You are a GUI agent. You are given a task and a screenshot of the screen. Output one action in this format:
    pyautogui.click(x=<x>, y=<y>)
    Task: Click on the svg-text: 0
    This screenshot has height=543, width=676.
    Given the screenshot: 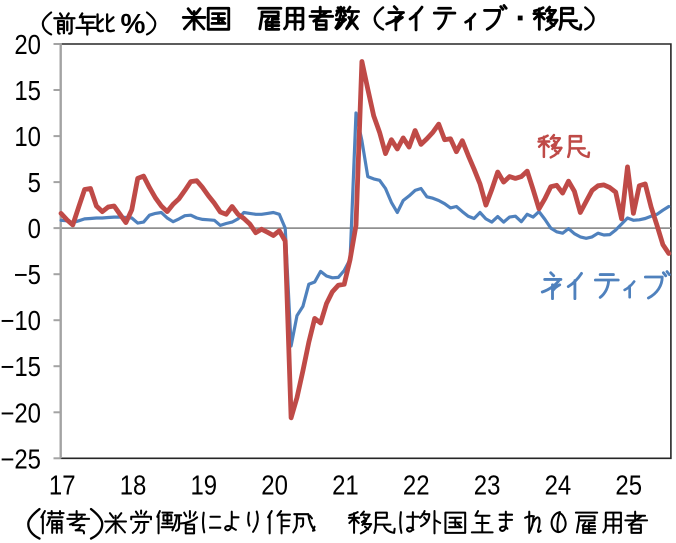 What is the action you would take?
    pyautogui.click(x=34, y=230)
    